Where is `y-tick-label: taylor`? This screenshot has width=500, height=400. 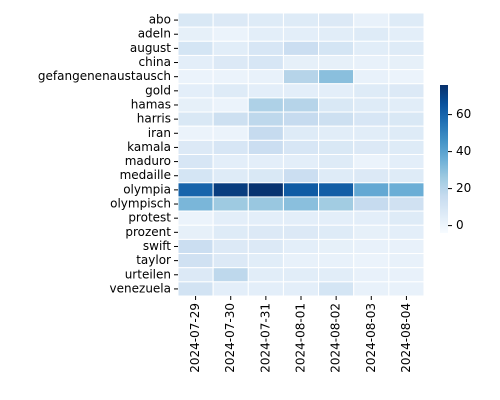
y-tick-label: taylor is located at coordinates (153, 260).